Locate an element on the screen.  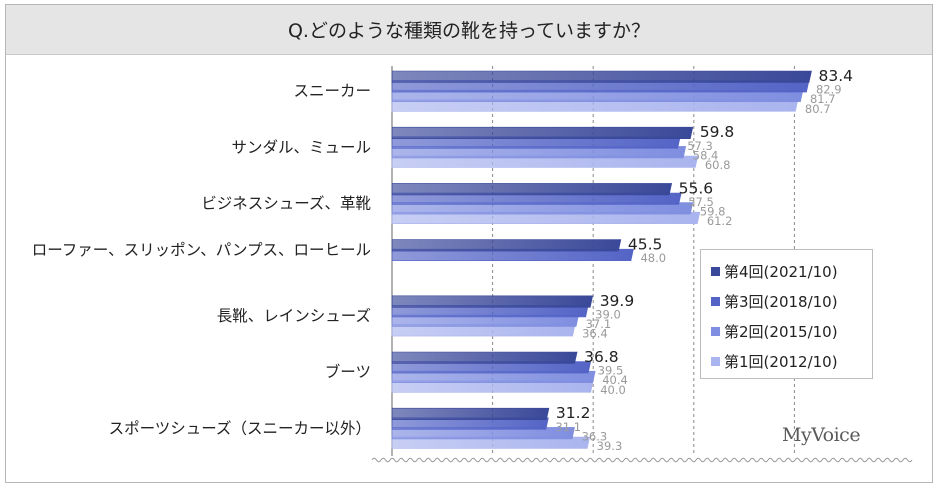
legend-label: 第2回(2015/10) is located at coordinates (781, 331).